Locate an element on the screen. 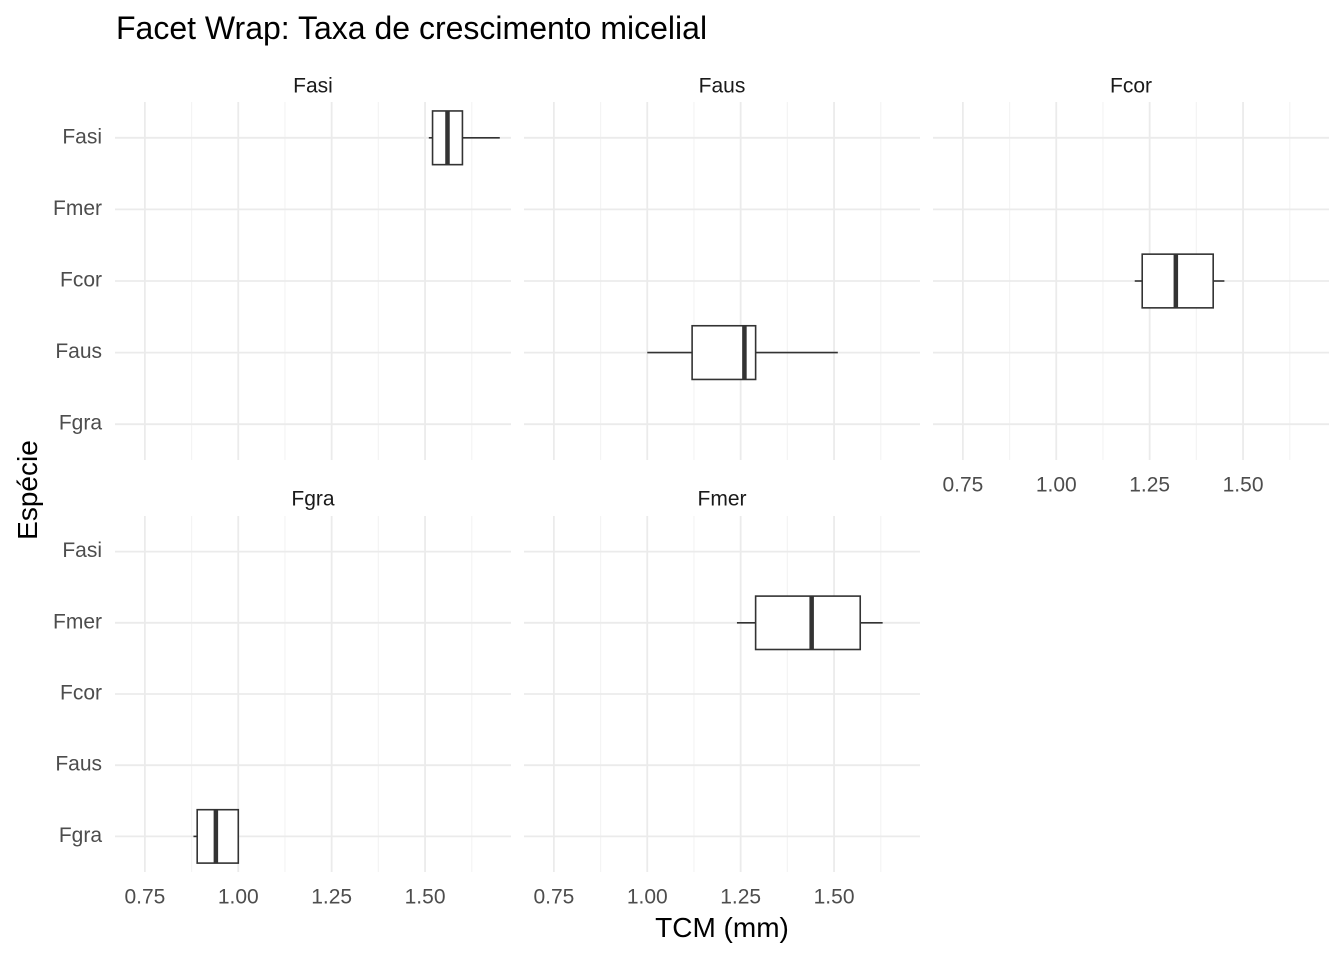 Image resolution: width=1344 pixels, height=960 pixels. facet-strip-label-faus: Faus is located at coordinates (722, 86).